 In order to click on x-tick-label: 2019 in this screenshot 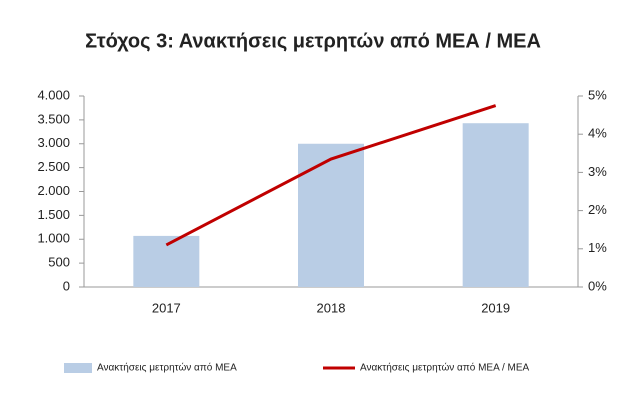, I will do `click(495, 307)`.